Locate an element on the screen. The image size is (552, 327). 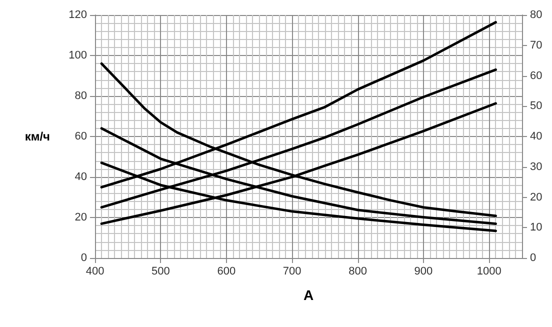
y-tick-label: 60 is located at coordinates (80, 136).